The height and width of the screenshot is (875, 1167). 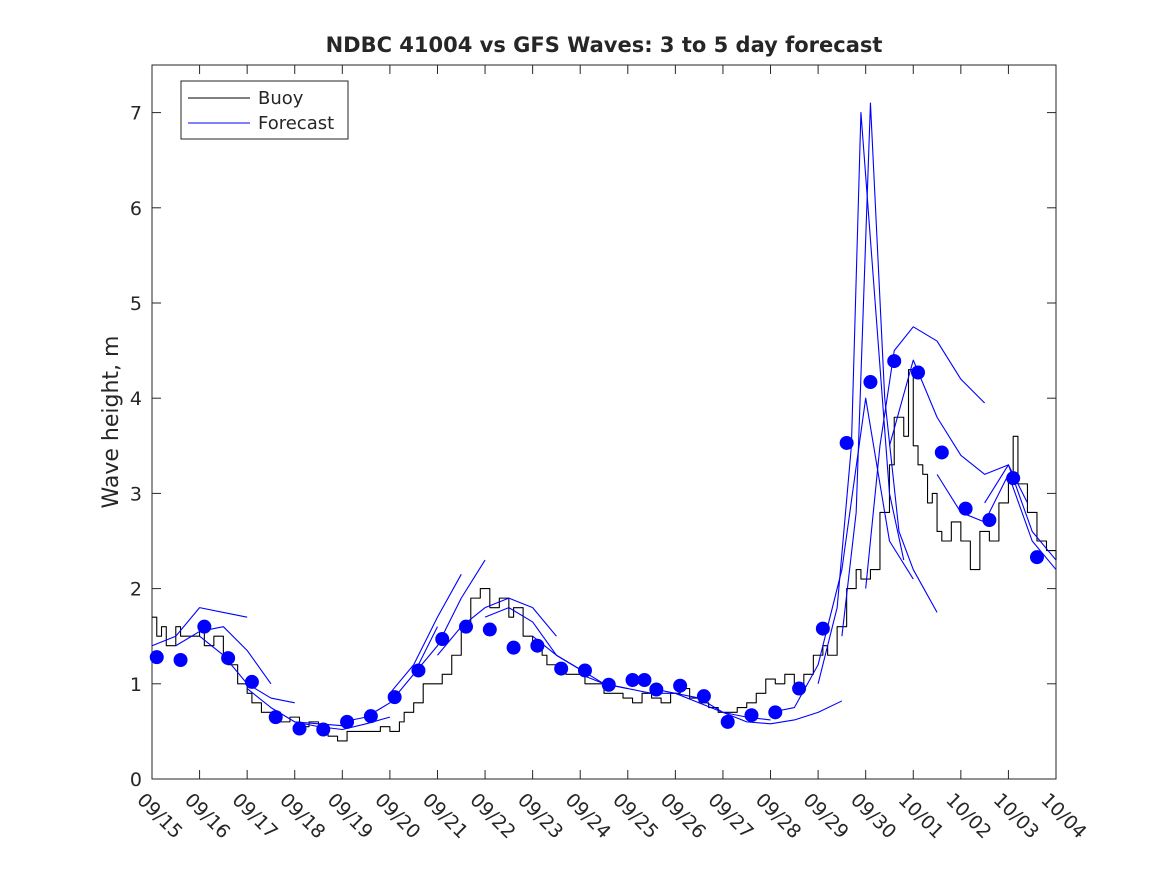 What do you see at coordinates (968, 816) in the screenshot?
I see `x-tick-label: 10/02` at bounding box center [968, 816].